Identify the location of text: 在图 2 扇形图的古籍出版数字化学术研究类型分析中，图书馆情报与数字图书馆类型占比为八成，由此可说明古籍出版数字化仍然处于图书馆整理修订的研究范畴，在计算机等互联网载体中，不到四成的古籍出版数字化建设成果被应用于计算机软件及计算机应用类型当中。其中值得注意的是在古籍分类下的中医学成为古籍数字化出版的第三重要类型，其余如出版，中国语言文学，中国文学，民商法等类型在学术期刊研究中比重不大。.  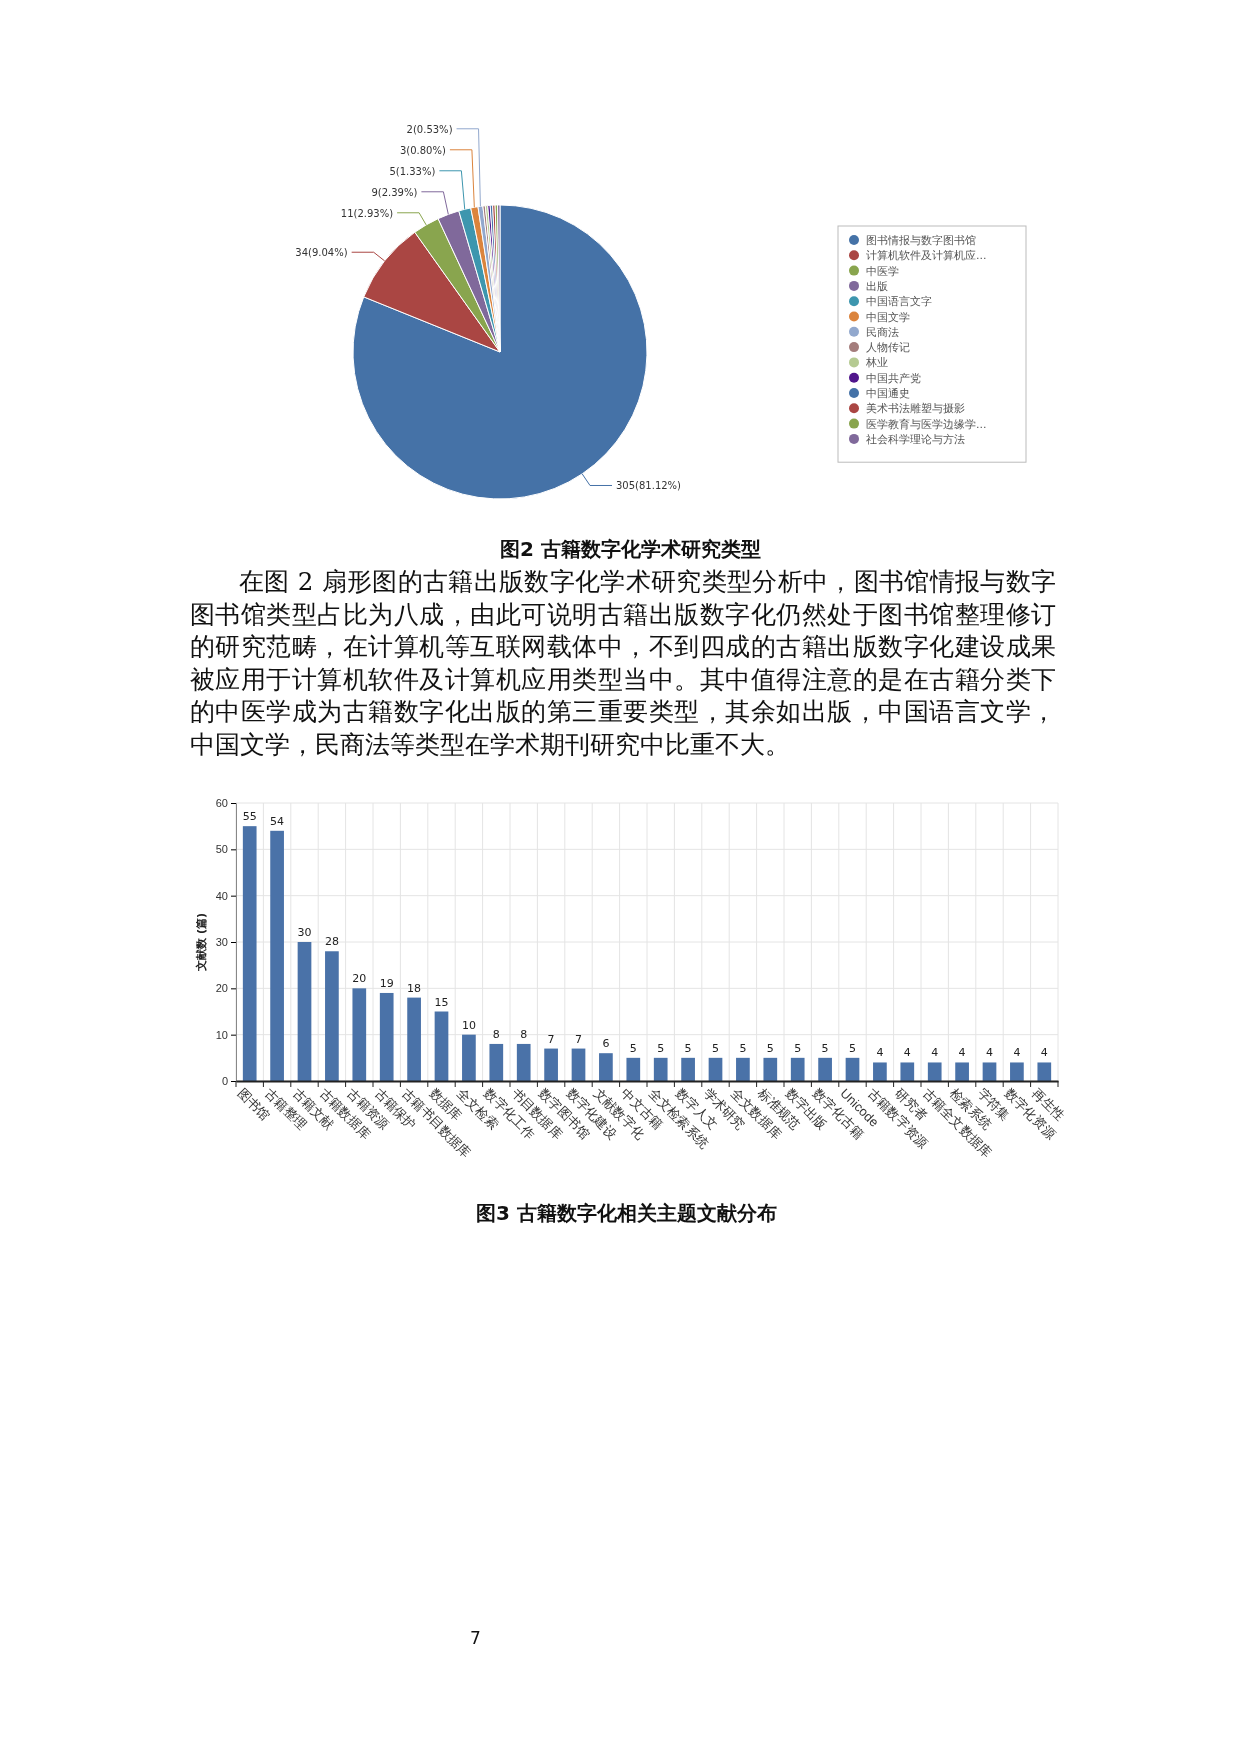
(623, 663).